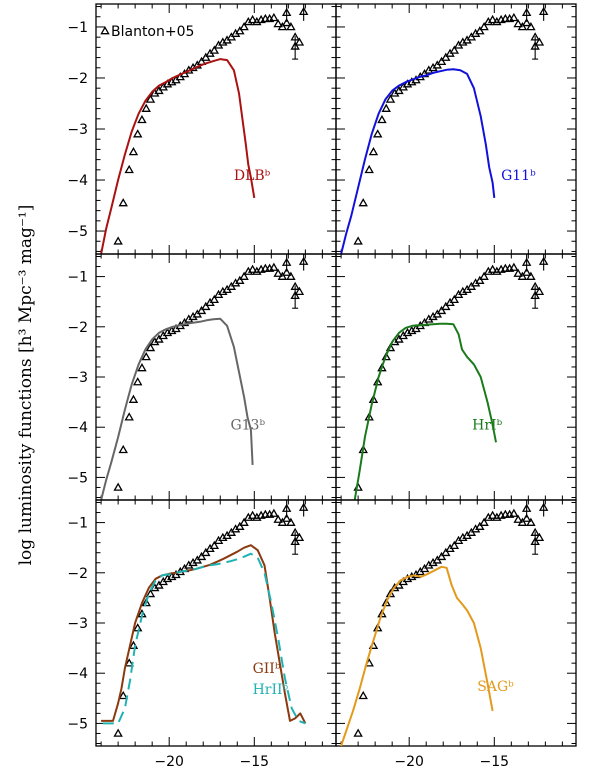 The image size is (598, 778). I want to click on model-label: SAGᵇ, so click(495, 687).